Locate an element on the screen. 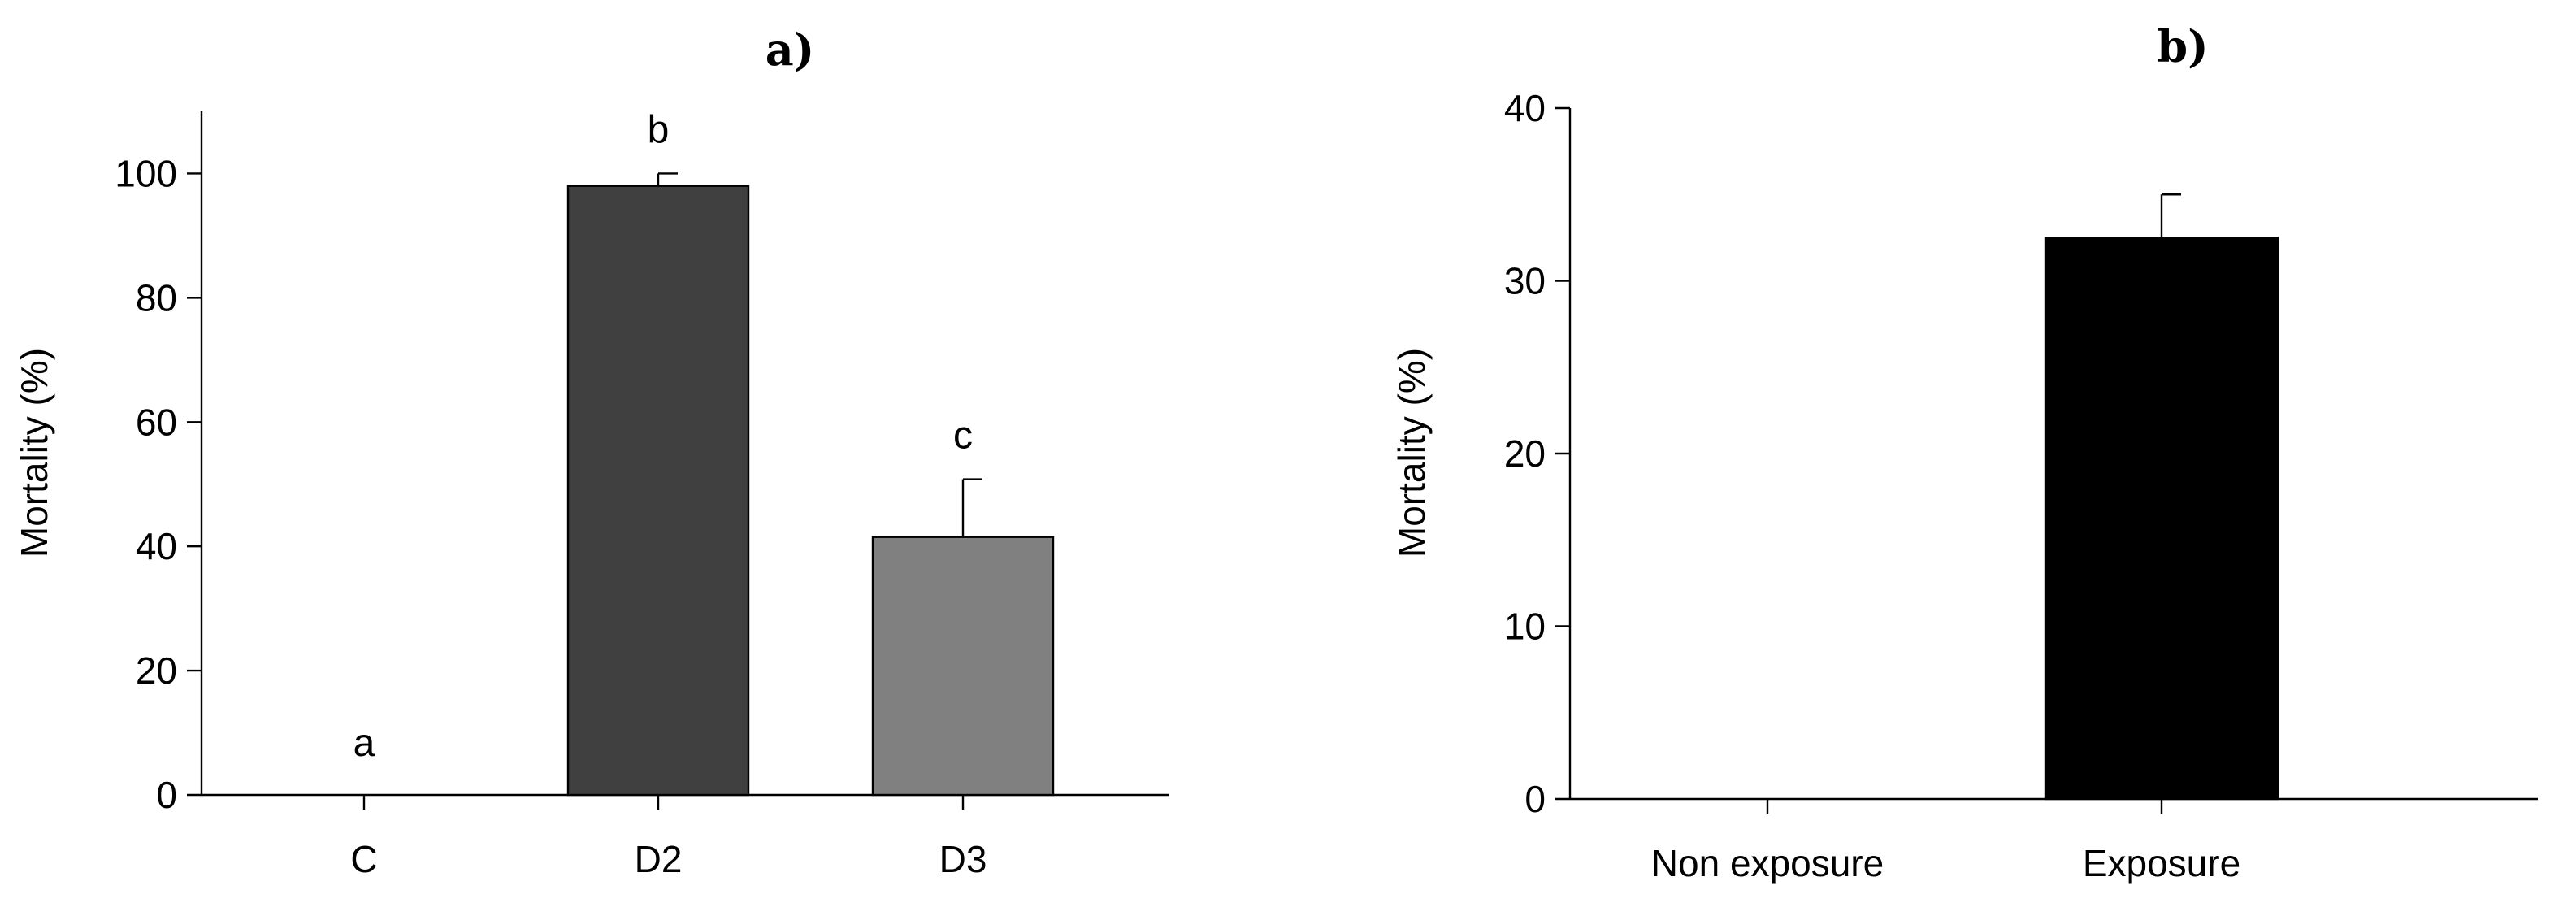 Image resolution: width=2576 pixels, height=916 pixels. b-x-tick-label: Non exposure is located at coordinates (1768, 863).